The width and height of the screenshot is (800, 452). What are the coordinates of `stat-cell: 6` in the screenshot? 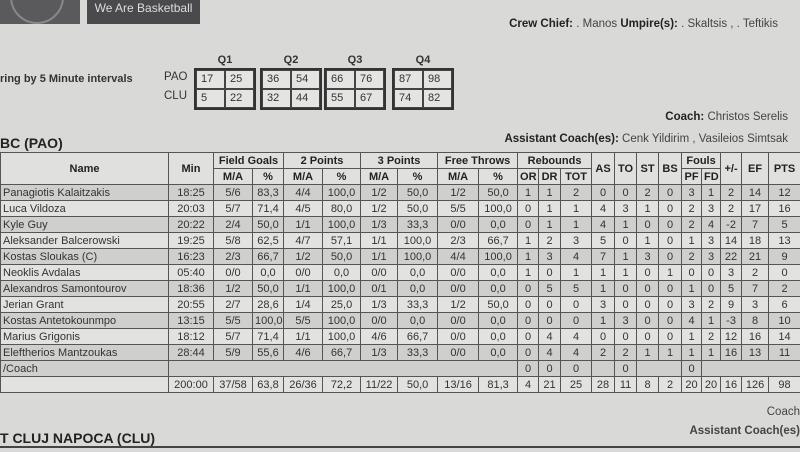 It's located at (784, 305).